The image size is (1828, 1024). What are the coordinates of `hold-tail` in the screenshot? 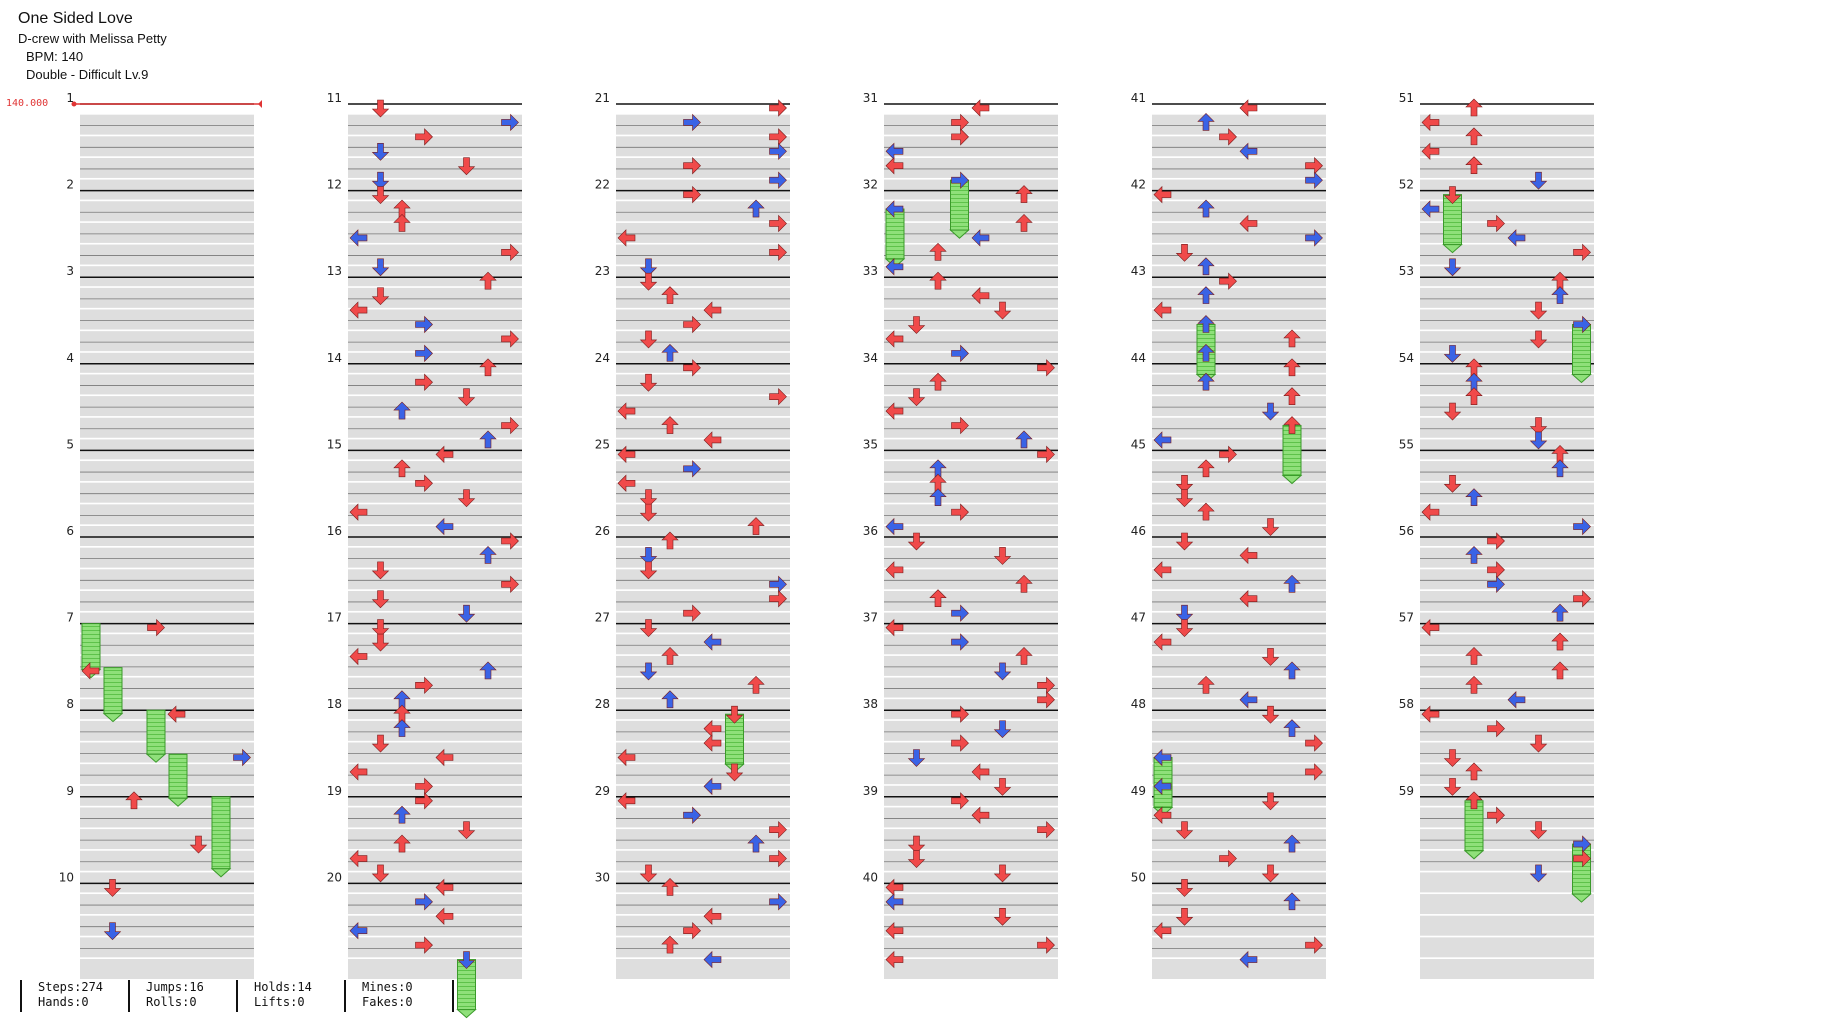 It's located at (466, 1014).